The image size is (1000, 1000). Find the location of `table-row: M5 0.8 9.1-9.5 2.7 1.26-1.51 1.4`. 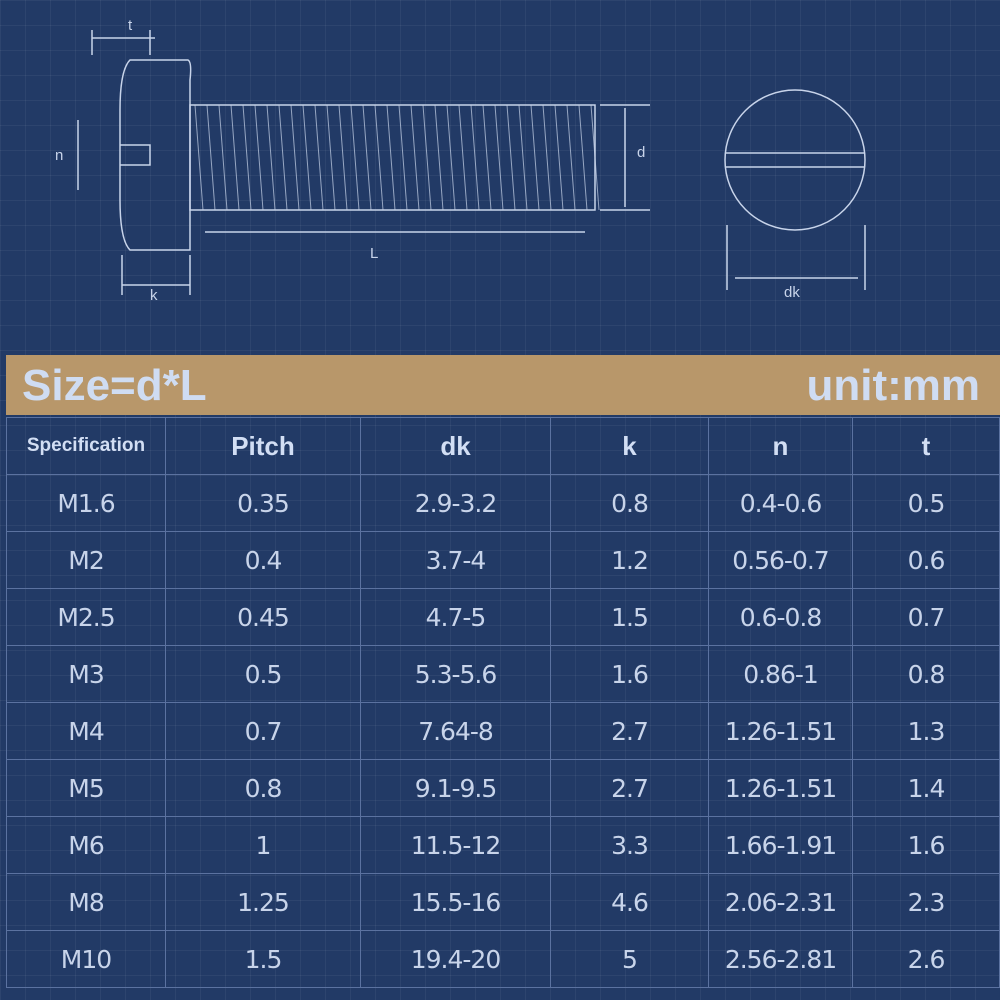

table-row: M5 0.8 9.1-9.5 2.7 1.26-1.51 1.4 is located at coordinates (503, 788).